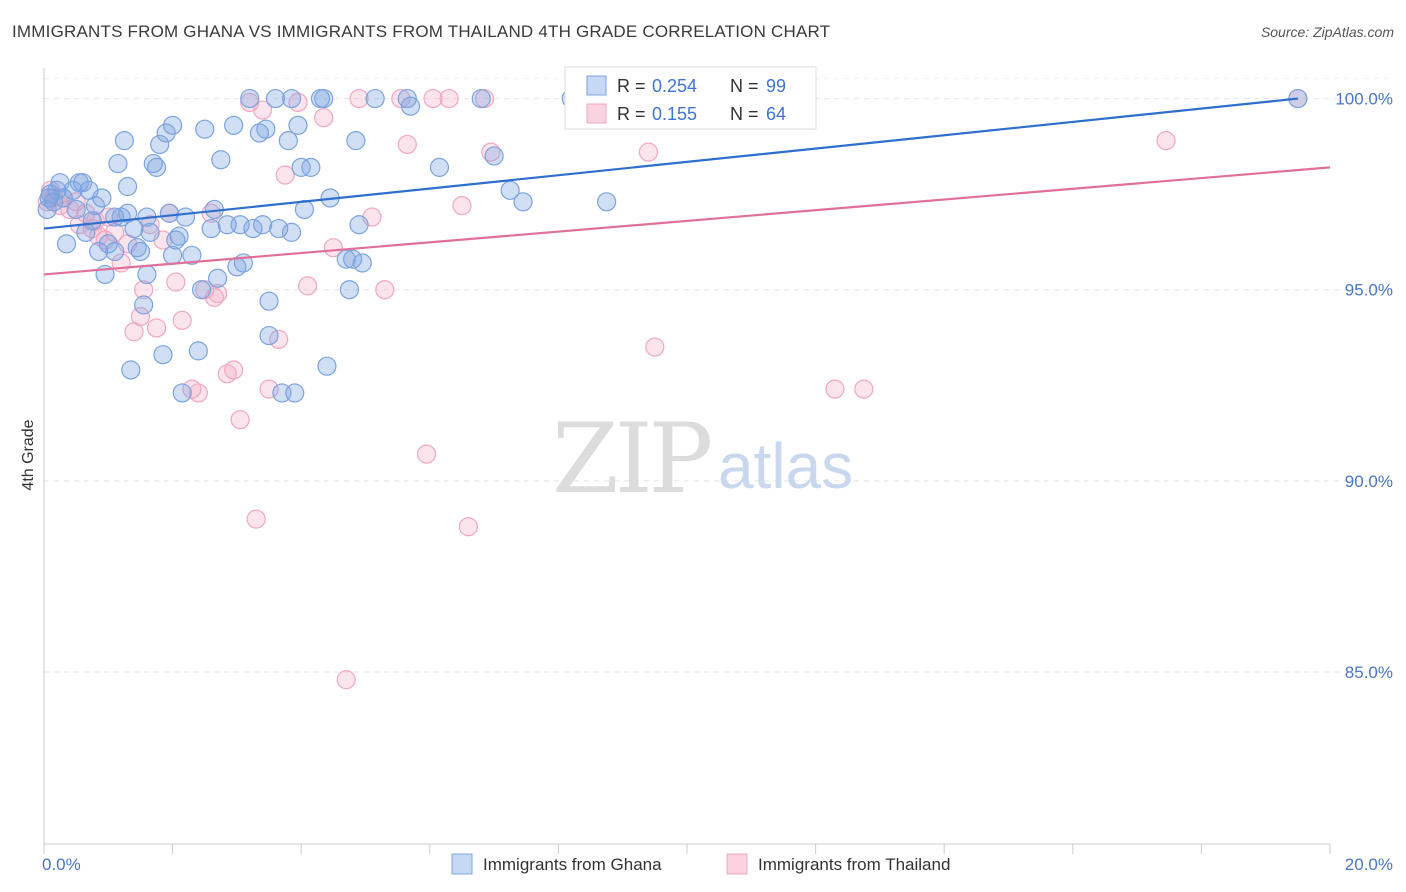 The height and width of the screenshot is (892, 1406). Describe the element at coordinates (785, 466) in the screenshot. I see `watermark-atlas: atlas` at that location.